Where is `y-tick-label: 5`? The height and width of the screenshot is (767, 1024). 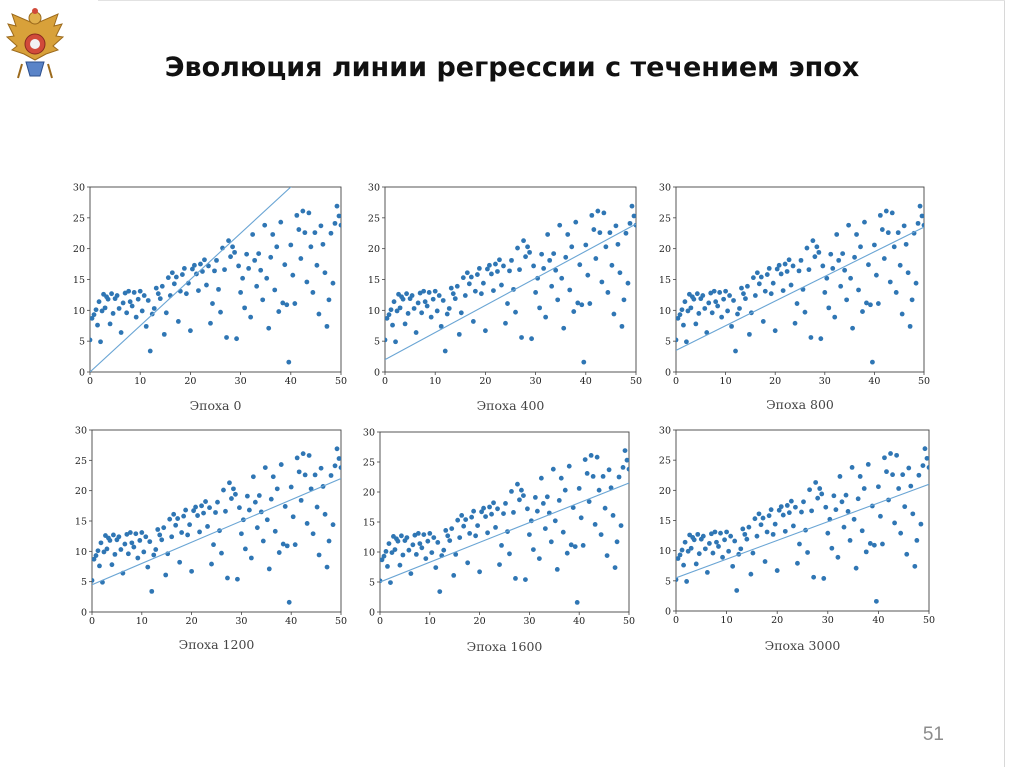 y-tick-label: 5 is located at coordinates (377, 342).